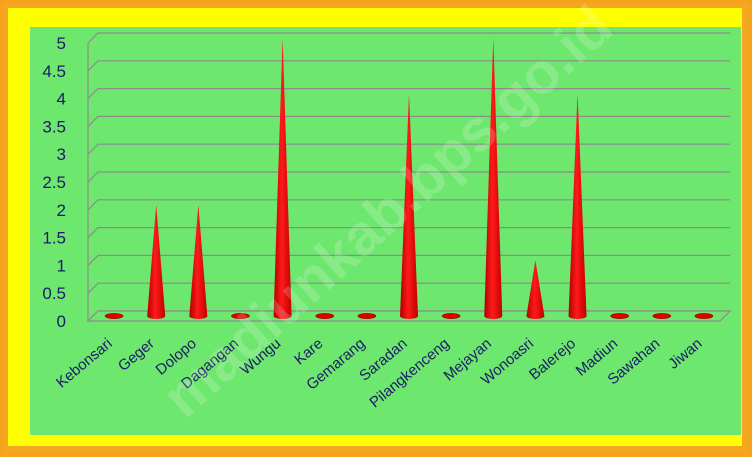  Describe the element at coordinates (54, 126) in the screenshot. I see `y-tick-label: 3.5` at that location.